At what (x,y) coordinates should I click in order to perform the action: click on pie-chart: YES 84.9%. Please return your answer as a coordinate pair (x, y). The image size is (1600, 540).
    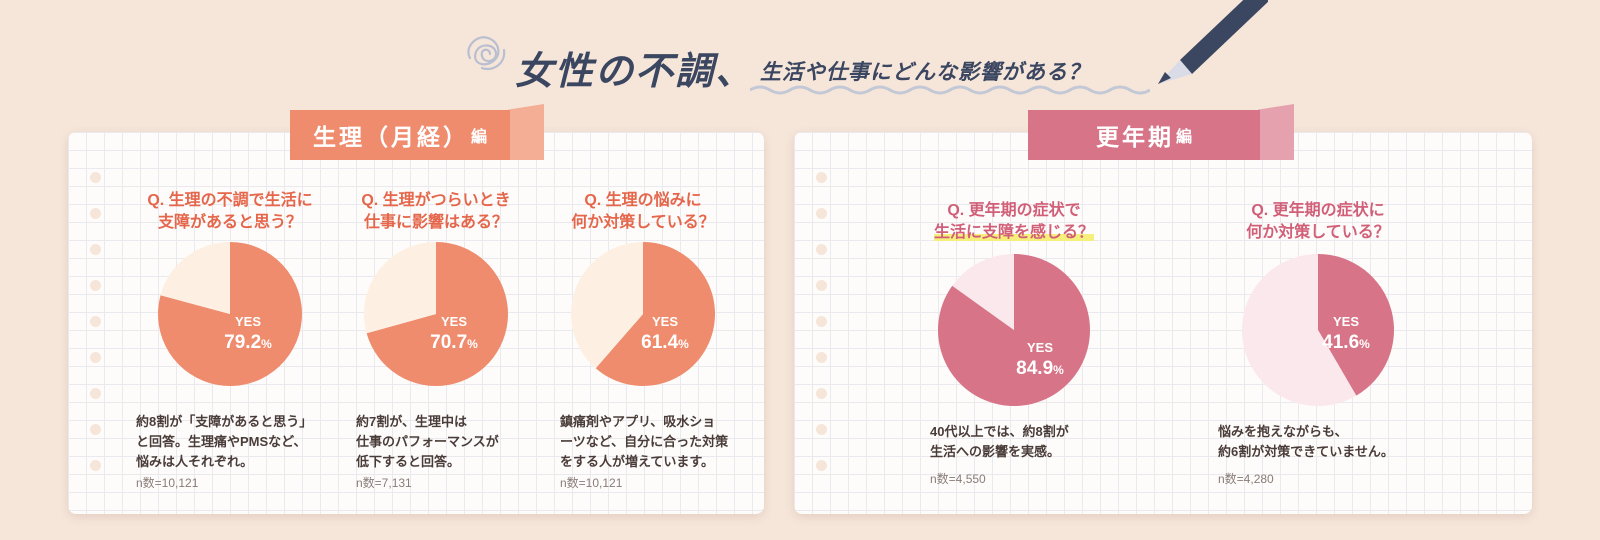
    Looking at the image, I should click on (1014, 330).